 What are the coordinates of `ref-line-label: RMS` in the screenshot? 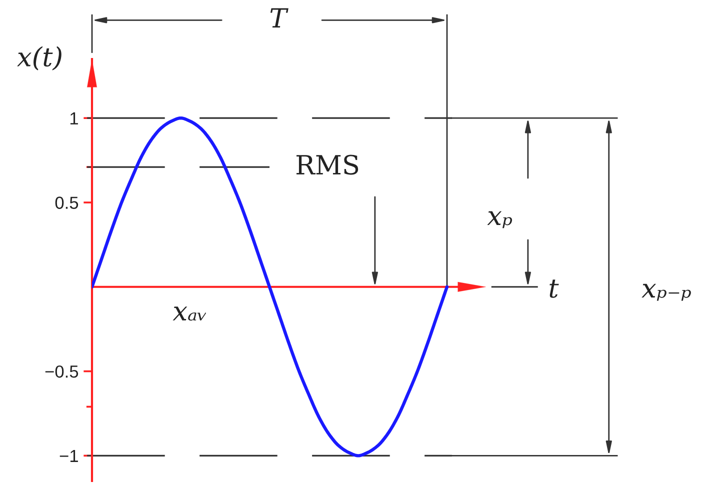 It's located at (327, 164).